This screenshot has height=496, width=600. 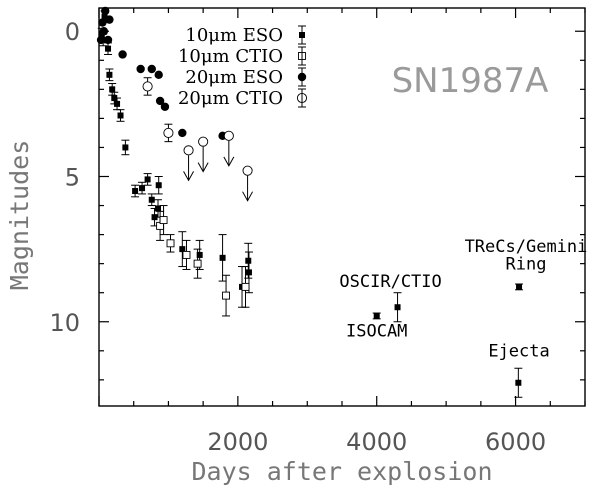 I want to click on y-tick-label: 5, so click(x=72, y=177).